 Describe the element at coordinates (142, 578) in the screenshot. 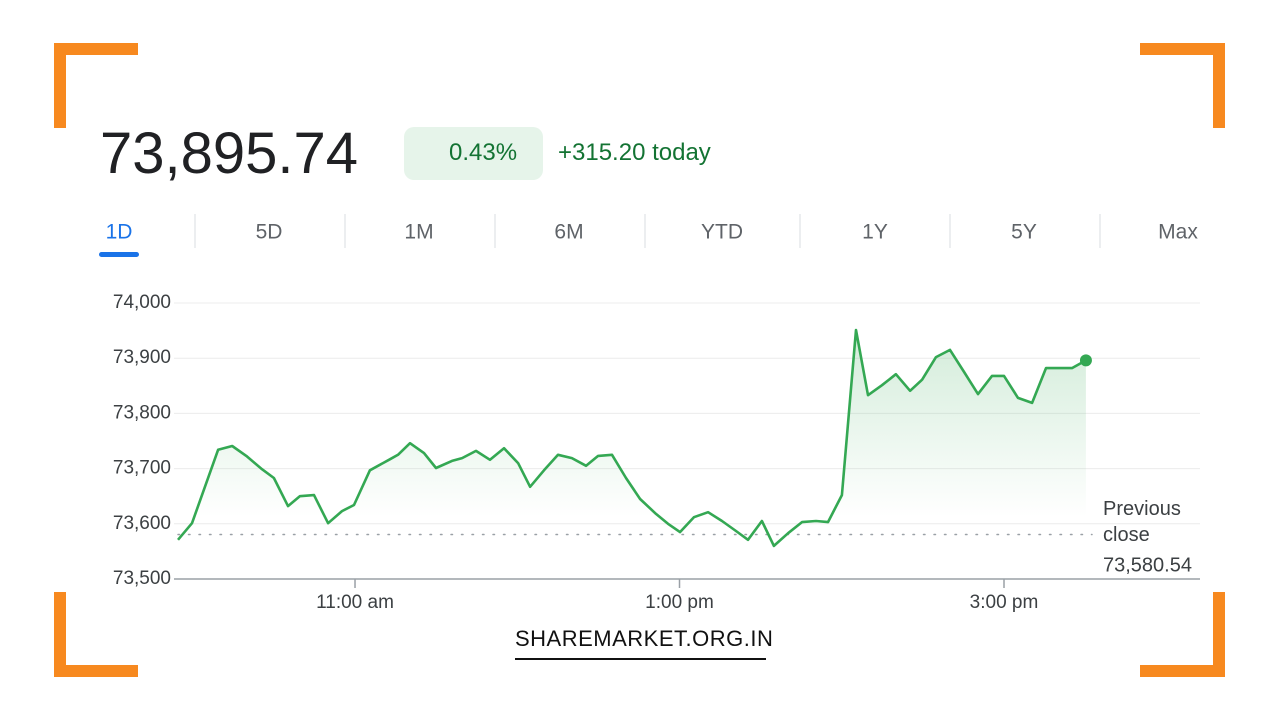

I see `y-tick-label: 73,500` at that location.